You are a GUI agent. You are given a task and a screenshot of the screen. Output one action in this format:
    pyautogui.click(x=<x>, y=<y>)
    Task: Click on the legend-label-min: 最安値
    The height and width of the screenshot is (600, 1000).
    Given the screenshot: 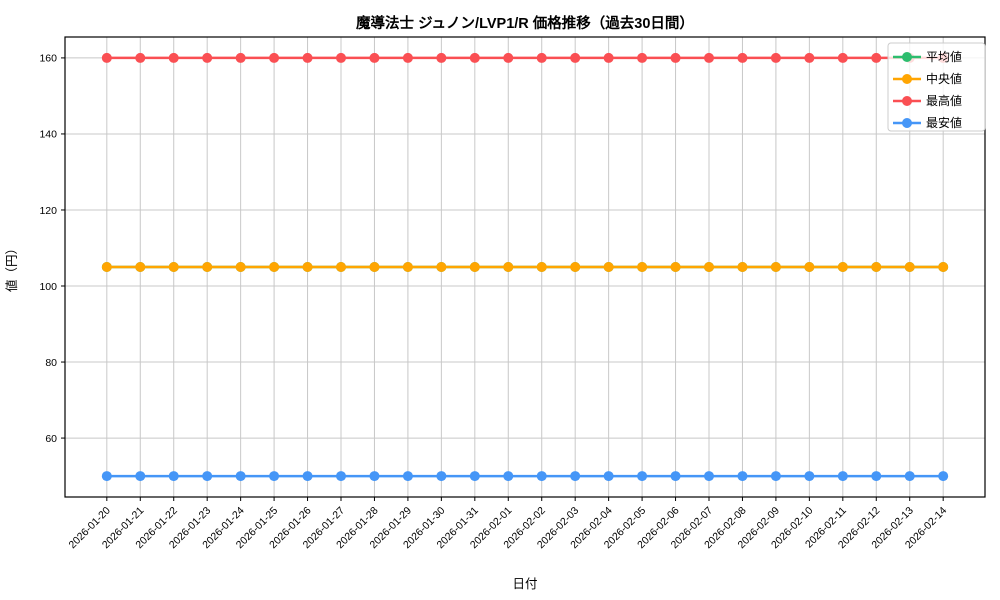 What is the action you would take?
    pyautogui.click(x=944, y=122)
    